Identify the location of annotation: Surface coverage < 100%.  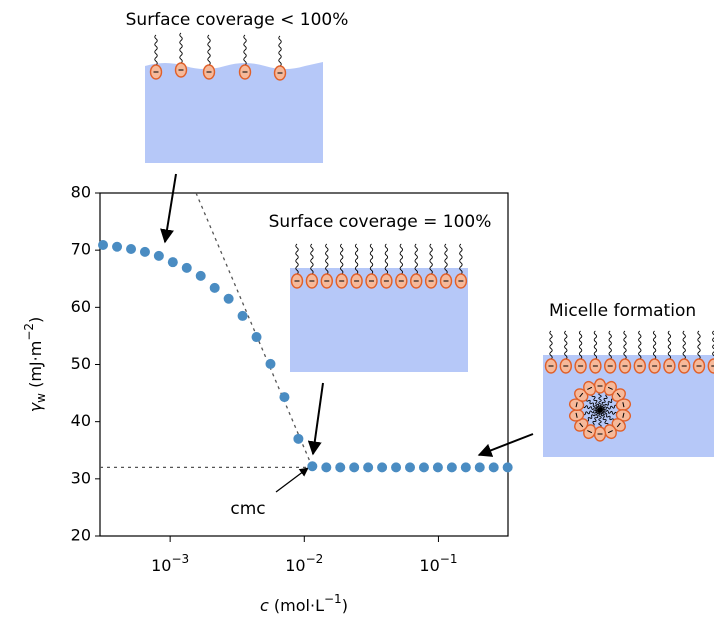
(237, 20).